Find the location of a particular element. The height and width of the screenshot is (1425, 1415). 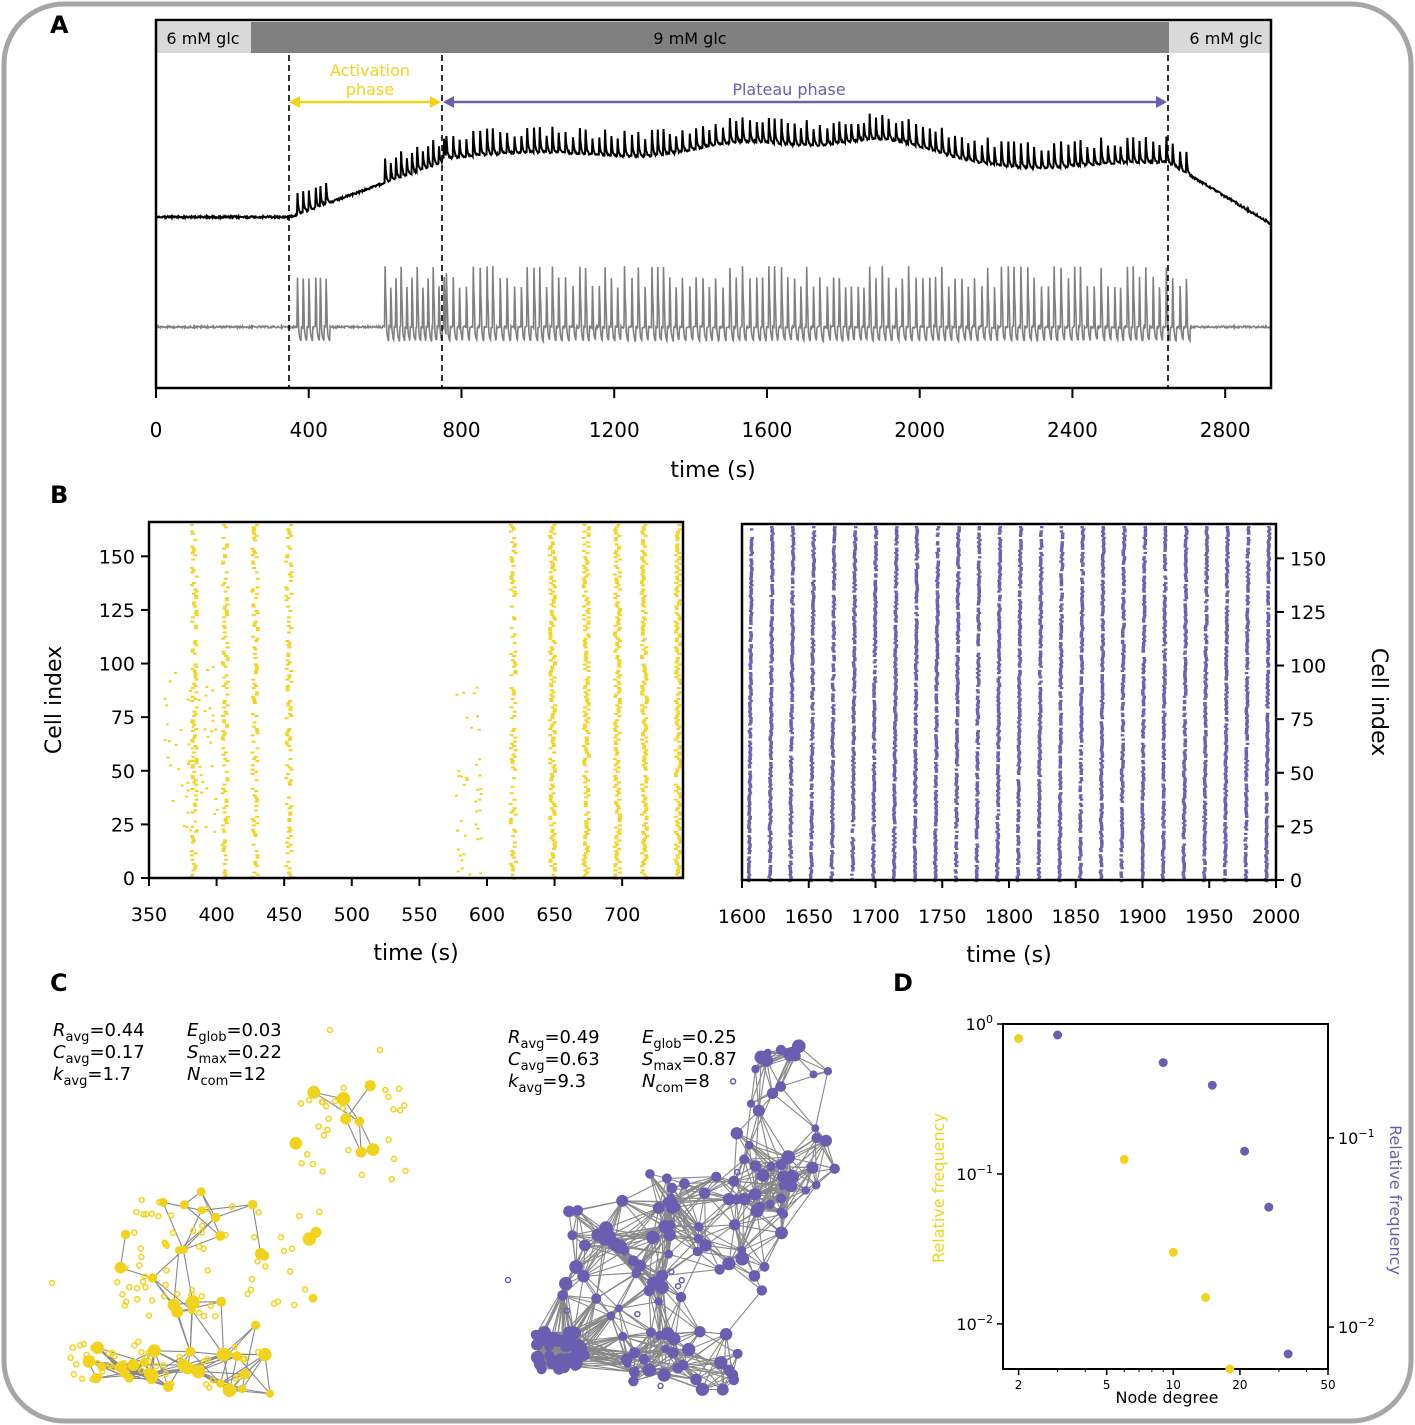

panel-label-d: D is located at coordinates (903, 983).